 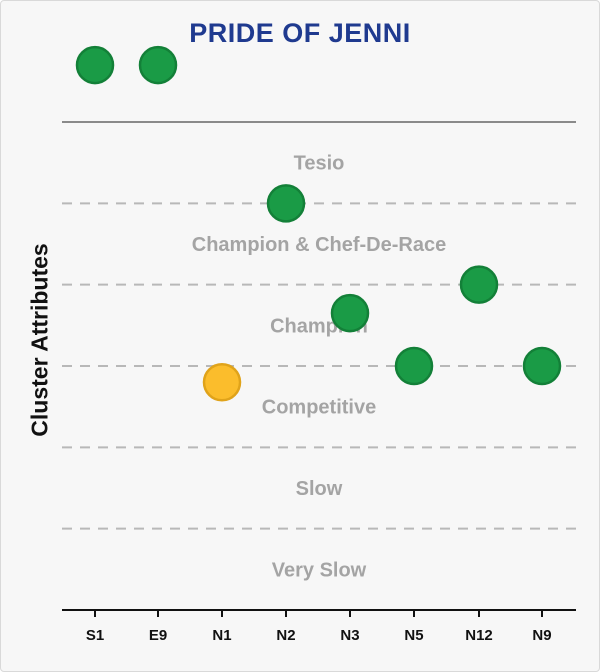 I want to click on chart-title: PRIDE OF JENNI, so click(x=300, y=33).